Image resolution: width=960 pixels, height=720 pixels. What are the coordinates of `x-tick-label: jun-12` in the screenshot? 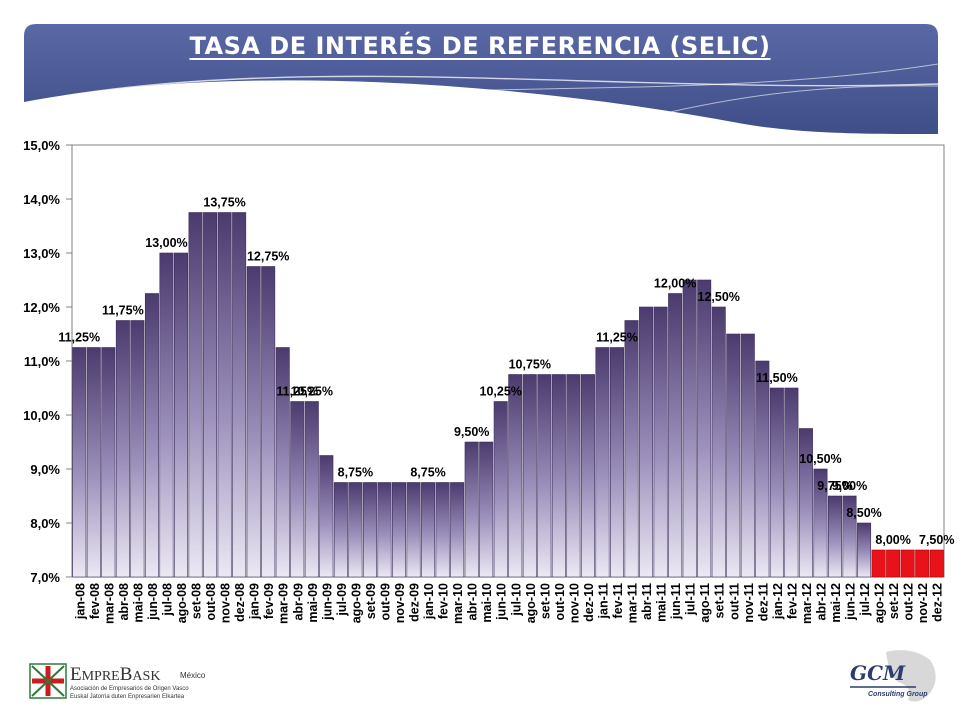 It's located at (851, 602).